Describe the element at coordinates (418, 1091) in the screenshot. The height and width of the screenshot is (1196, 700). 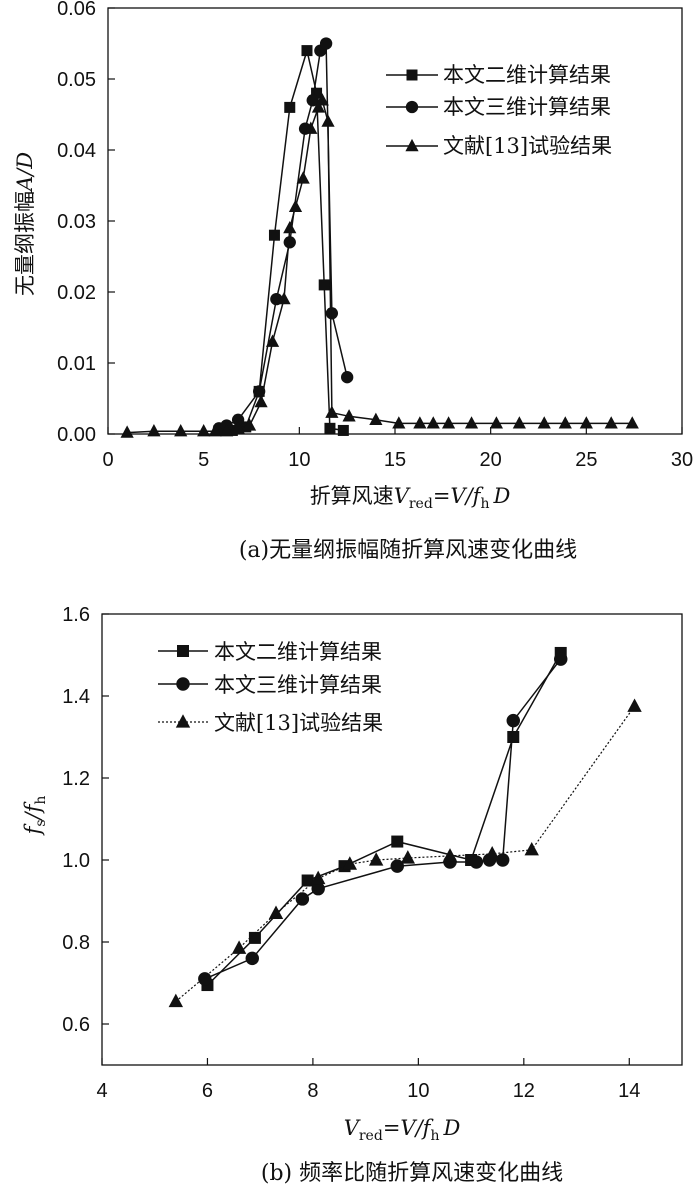
I see `chart-b-x-tick-label: 10` at that location.